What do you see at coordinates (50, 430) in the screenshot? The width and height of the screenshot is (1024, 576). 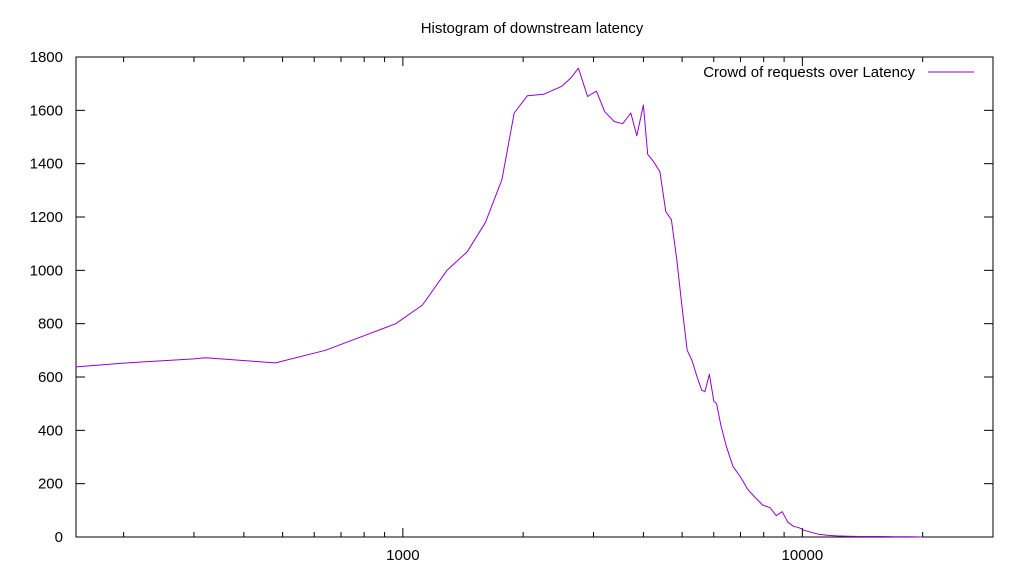 I see `y-tick-label: 400` at bounding box center [50, 430].